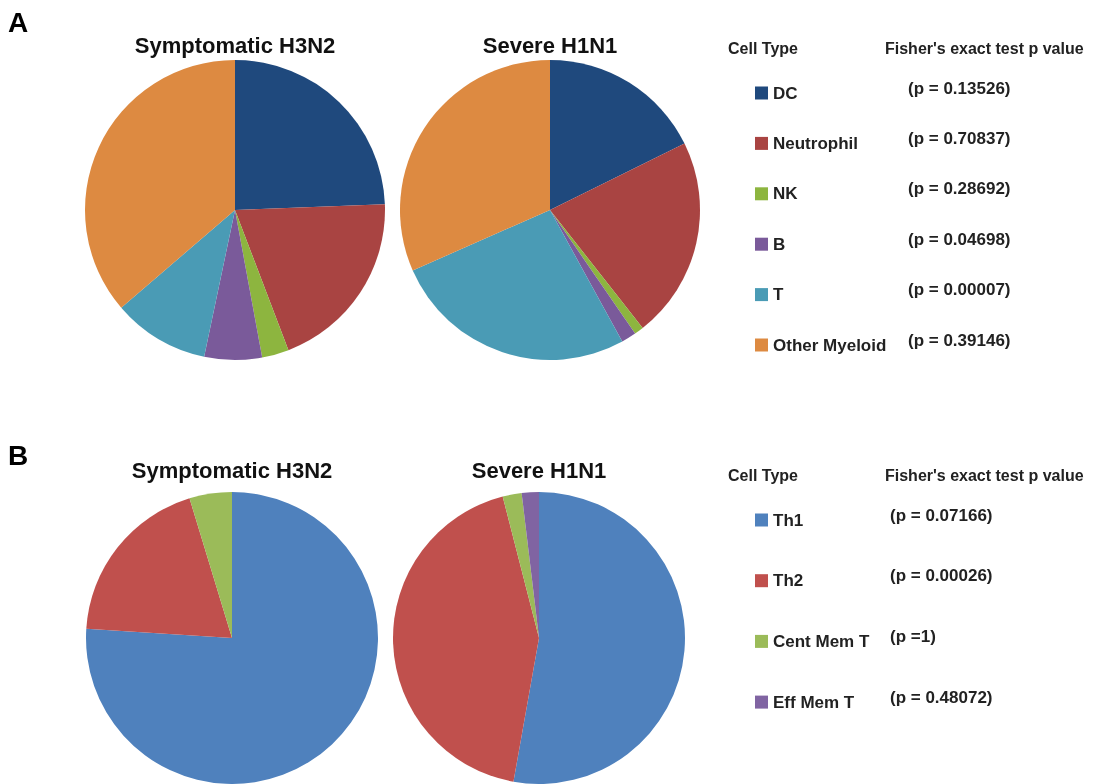  Describe the element at coordinates (959, 290) in the screenshot. I see `text: (p = 0.00007)` at that location.